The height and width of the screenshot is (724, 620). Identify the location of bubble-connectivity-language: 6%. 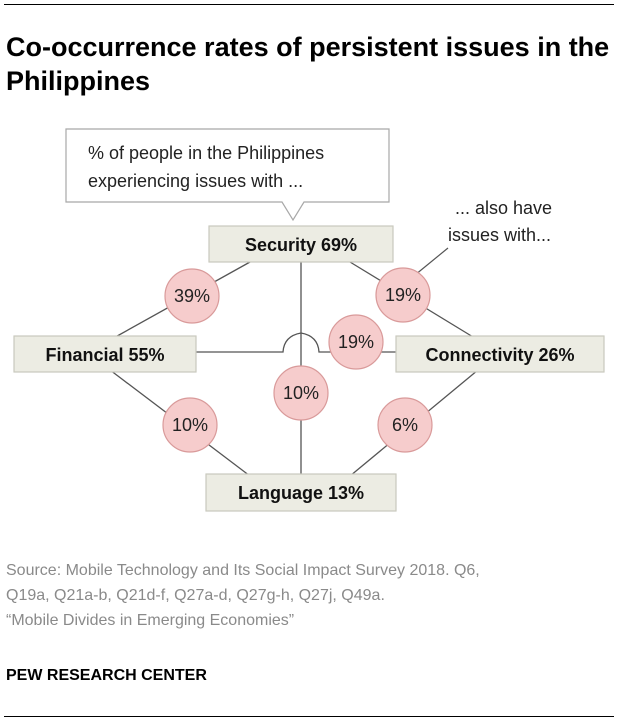
(405, 425).